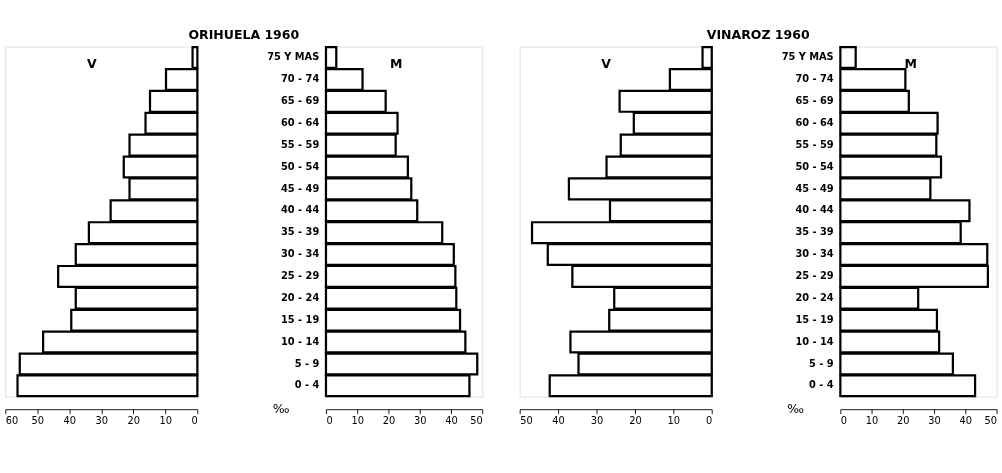 The height and width of the screenshot is (473, 1002). Describe the element at coordinates (12, 420) in the screenshot. I see `x-tick-label: 60` at that location.